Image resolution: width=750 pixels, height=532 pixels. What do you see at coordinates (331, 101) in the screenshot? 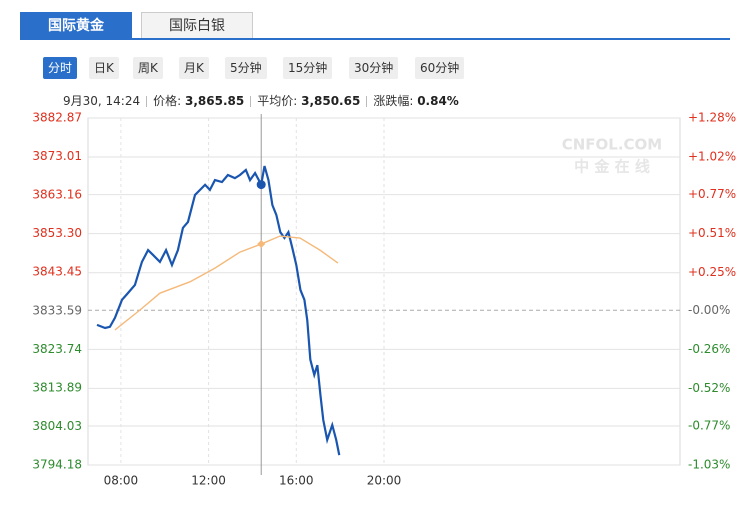
I see `info-avg: 3,850.65` at bounding box center [331, 101].